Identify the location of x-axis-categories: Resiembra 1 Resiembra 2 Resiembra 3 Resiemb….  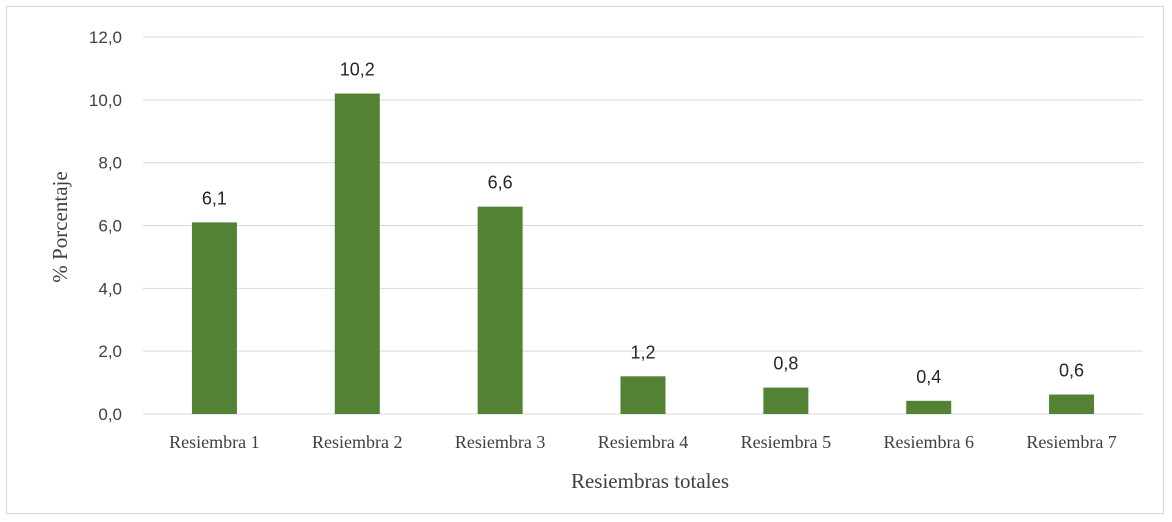
(643, 442).